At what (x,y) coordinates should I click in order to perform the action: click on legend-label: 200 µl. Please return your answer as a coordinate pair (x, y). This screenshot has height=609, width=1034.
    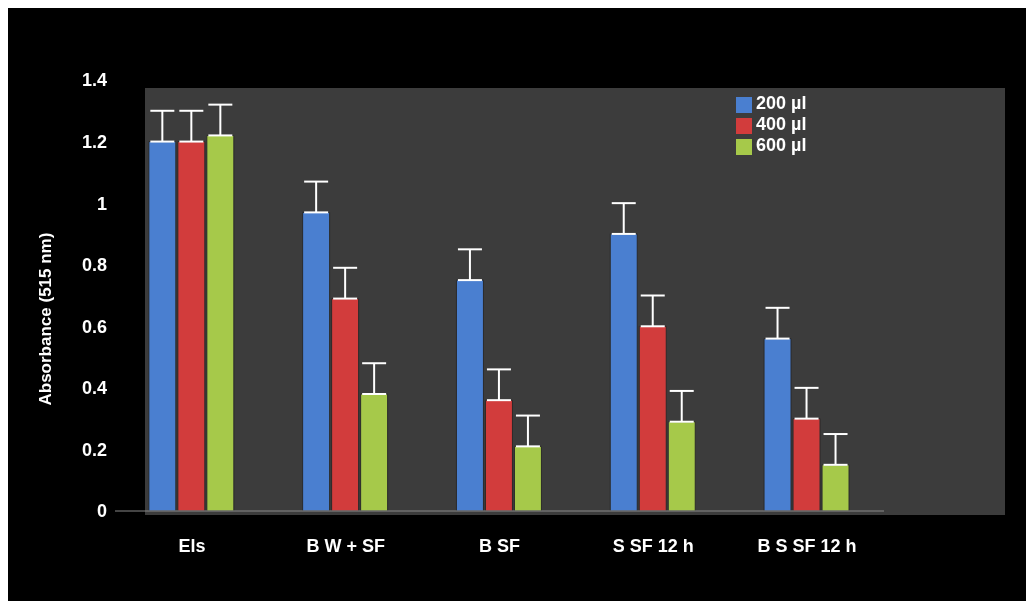
    Looking at the image, I should click on (781, 103).